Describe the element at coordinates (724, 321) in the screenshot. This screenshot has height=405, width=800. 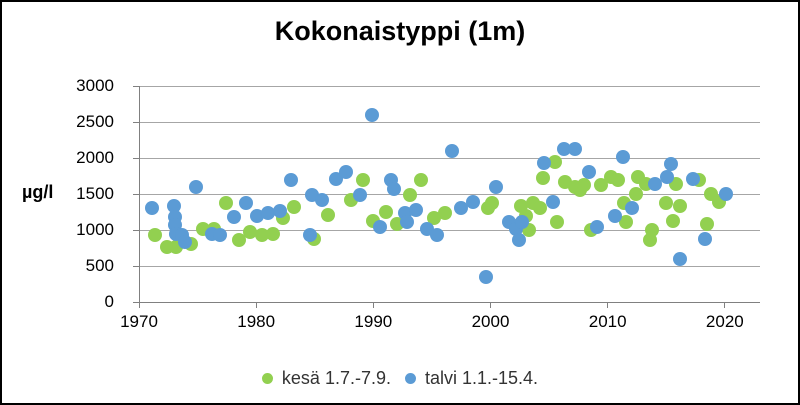
I see `x-tick-label-2020: 2020` at that location.